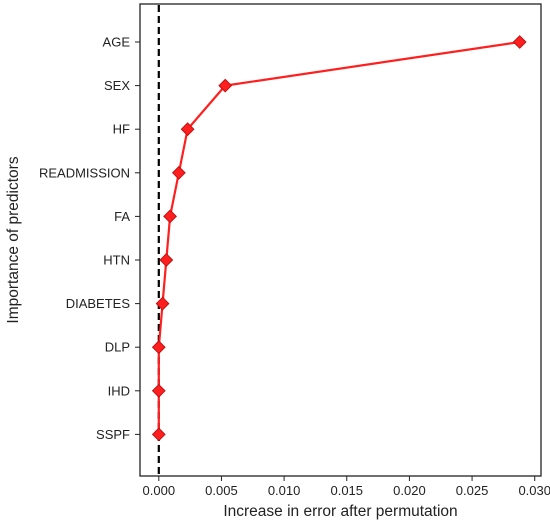  I want to click on x-tick-label: 0.020, so click(409, 490).